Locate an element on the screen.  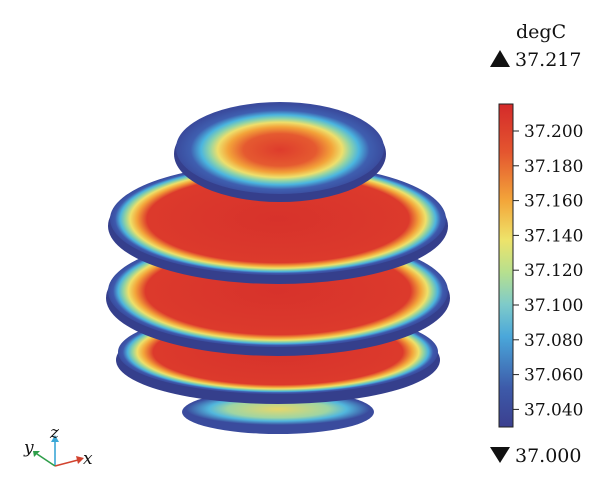
y-axis-label: y is located at coordinates (28, 448).